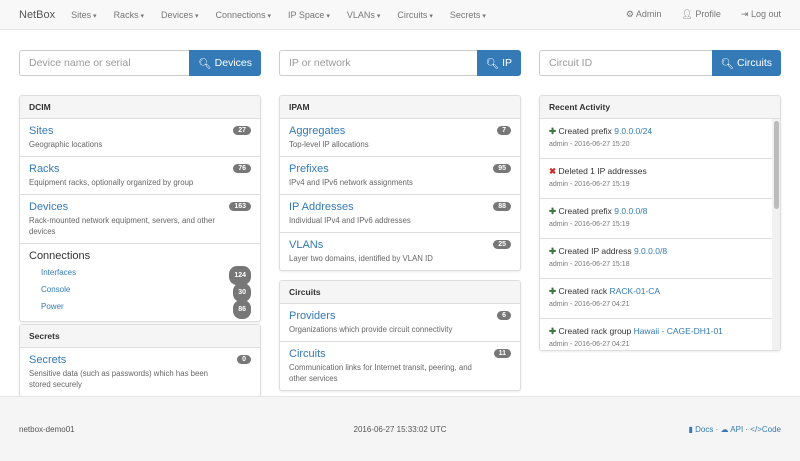  I want to click on menu-sites: Sites, so click(83, 15).